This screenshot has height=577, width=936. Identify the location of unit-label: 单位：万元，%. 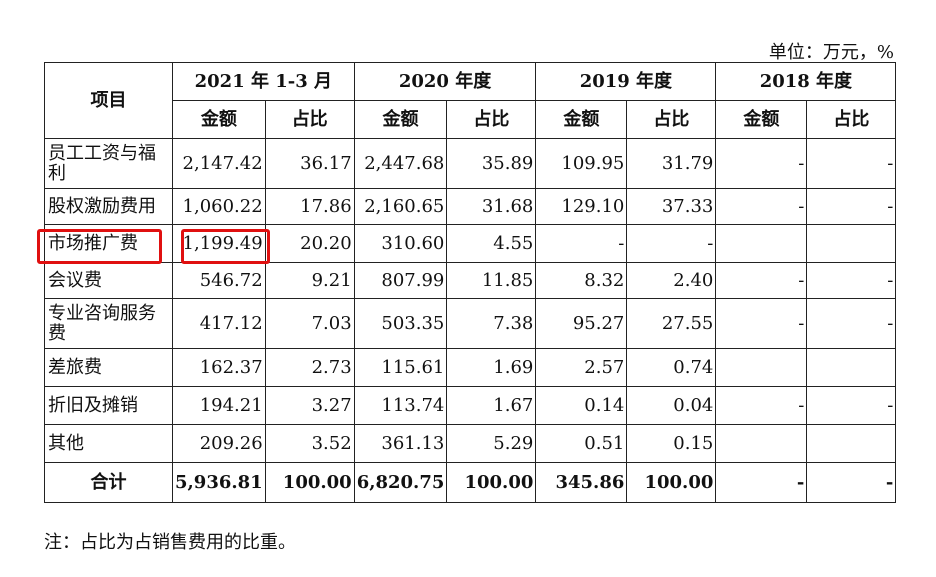
(831, 52).